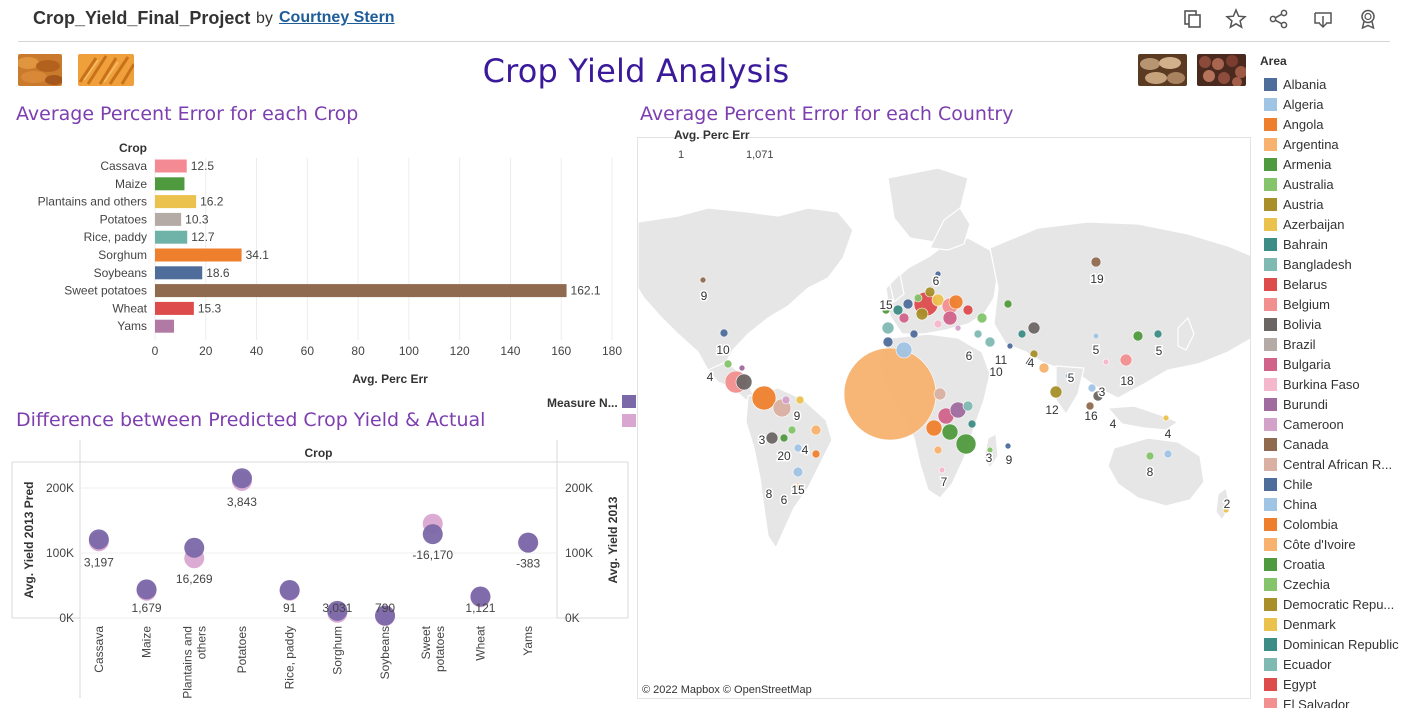 Image resolution: width=1420 pixels, height=708 pixels. I want to click on legend-item: China, so click(1339, 504).